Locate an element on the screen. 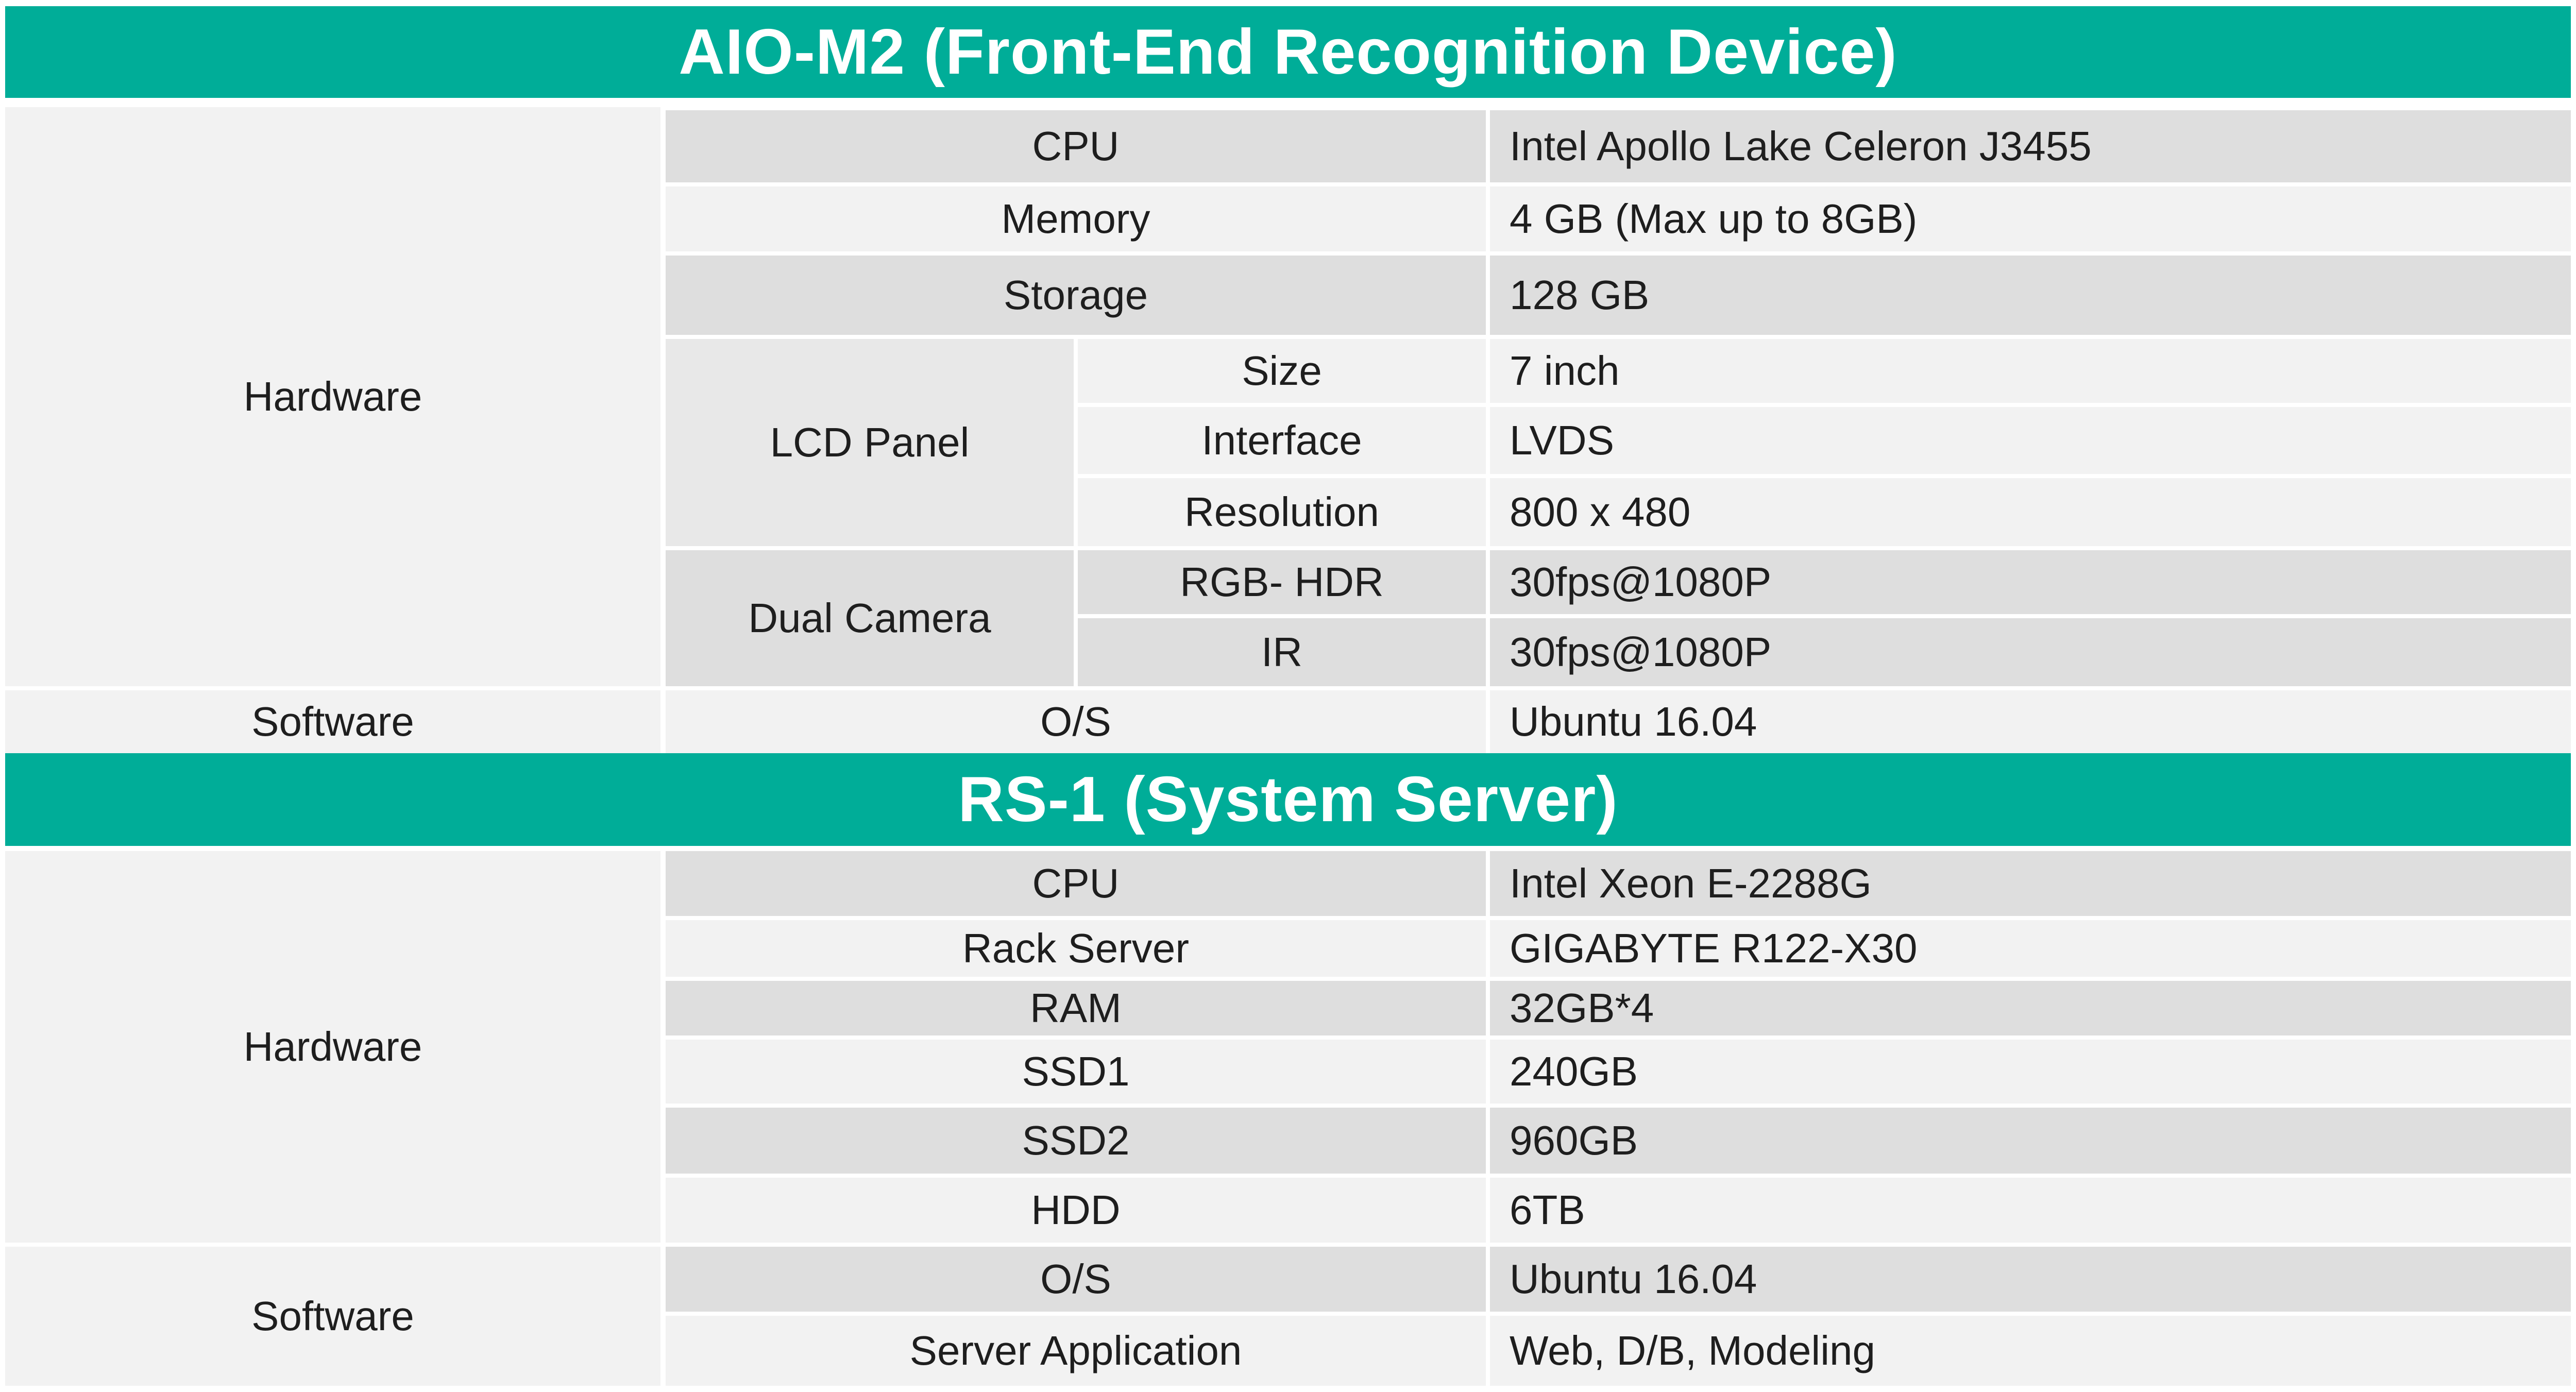 This screenshot has height=1392, width=2576. aio-row-value: 4 GB (Max up to 8GB) is located at coordinates (2030, 218).